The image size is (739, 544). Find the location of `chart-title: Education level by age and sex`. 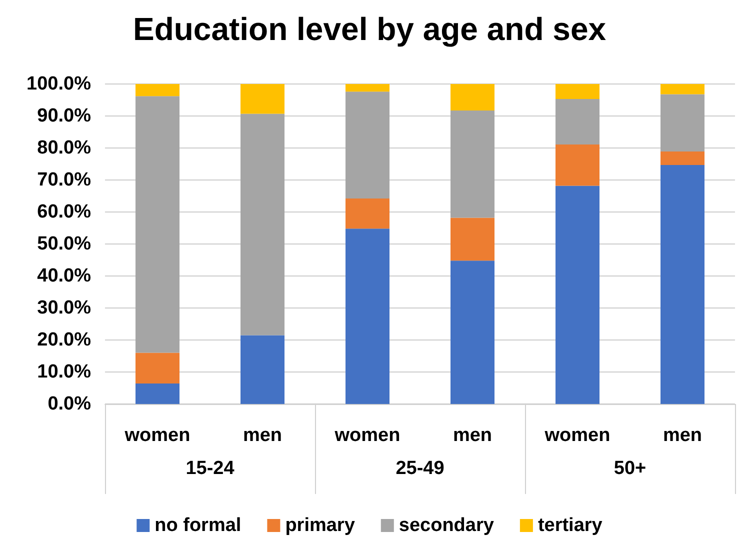

chart-title: Education level by age and sex is located at coordinates (369, 29).